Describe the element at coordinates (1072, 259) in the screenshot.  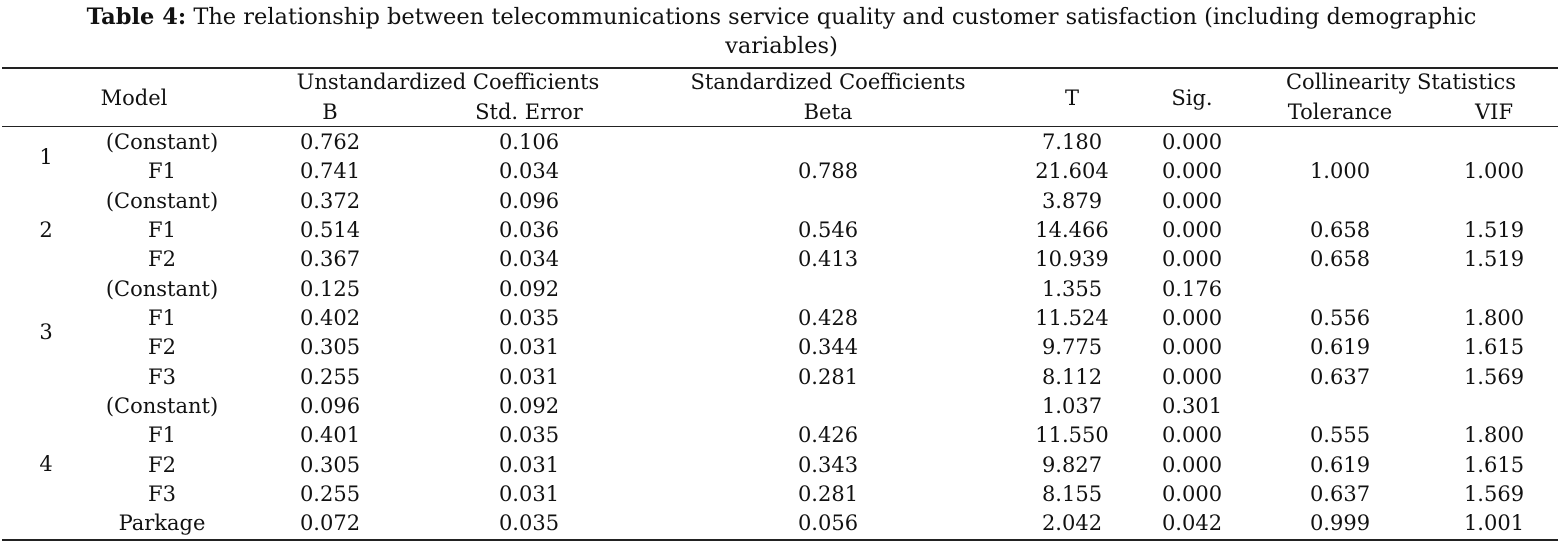
I see `cell-t: 10.939` at that location.